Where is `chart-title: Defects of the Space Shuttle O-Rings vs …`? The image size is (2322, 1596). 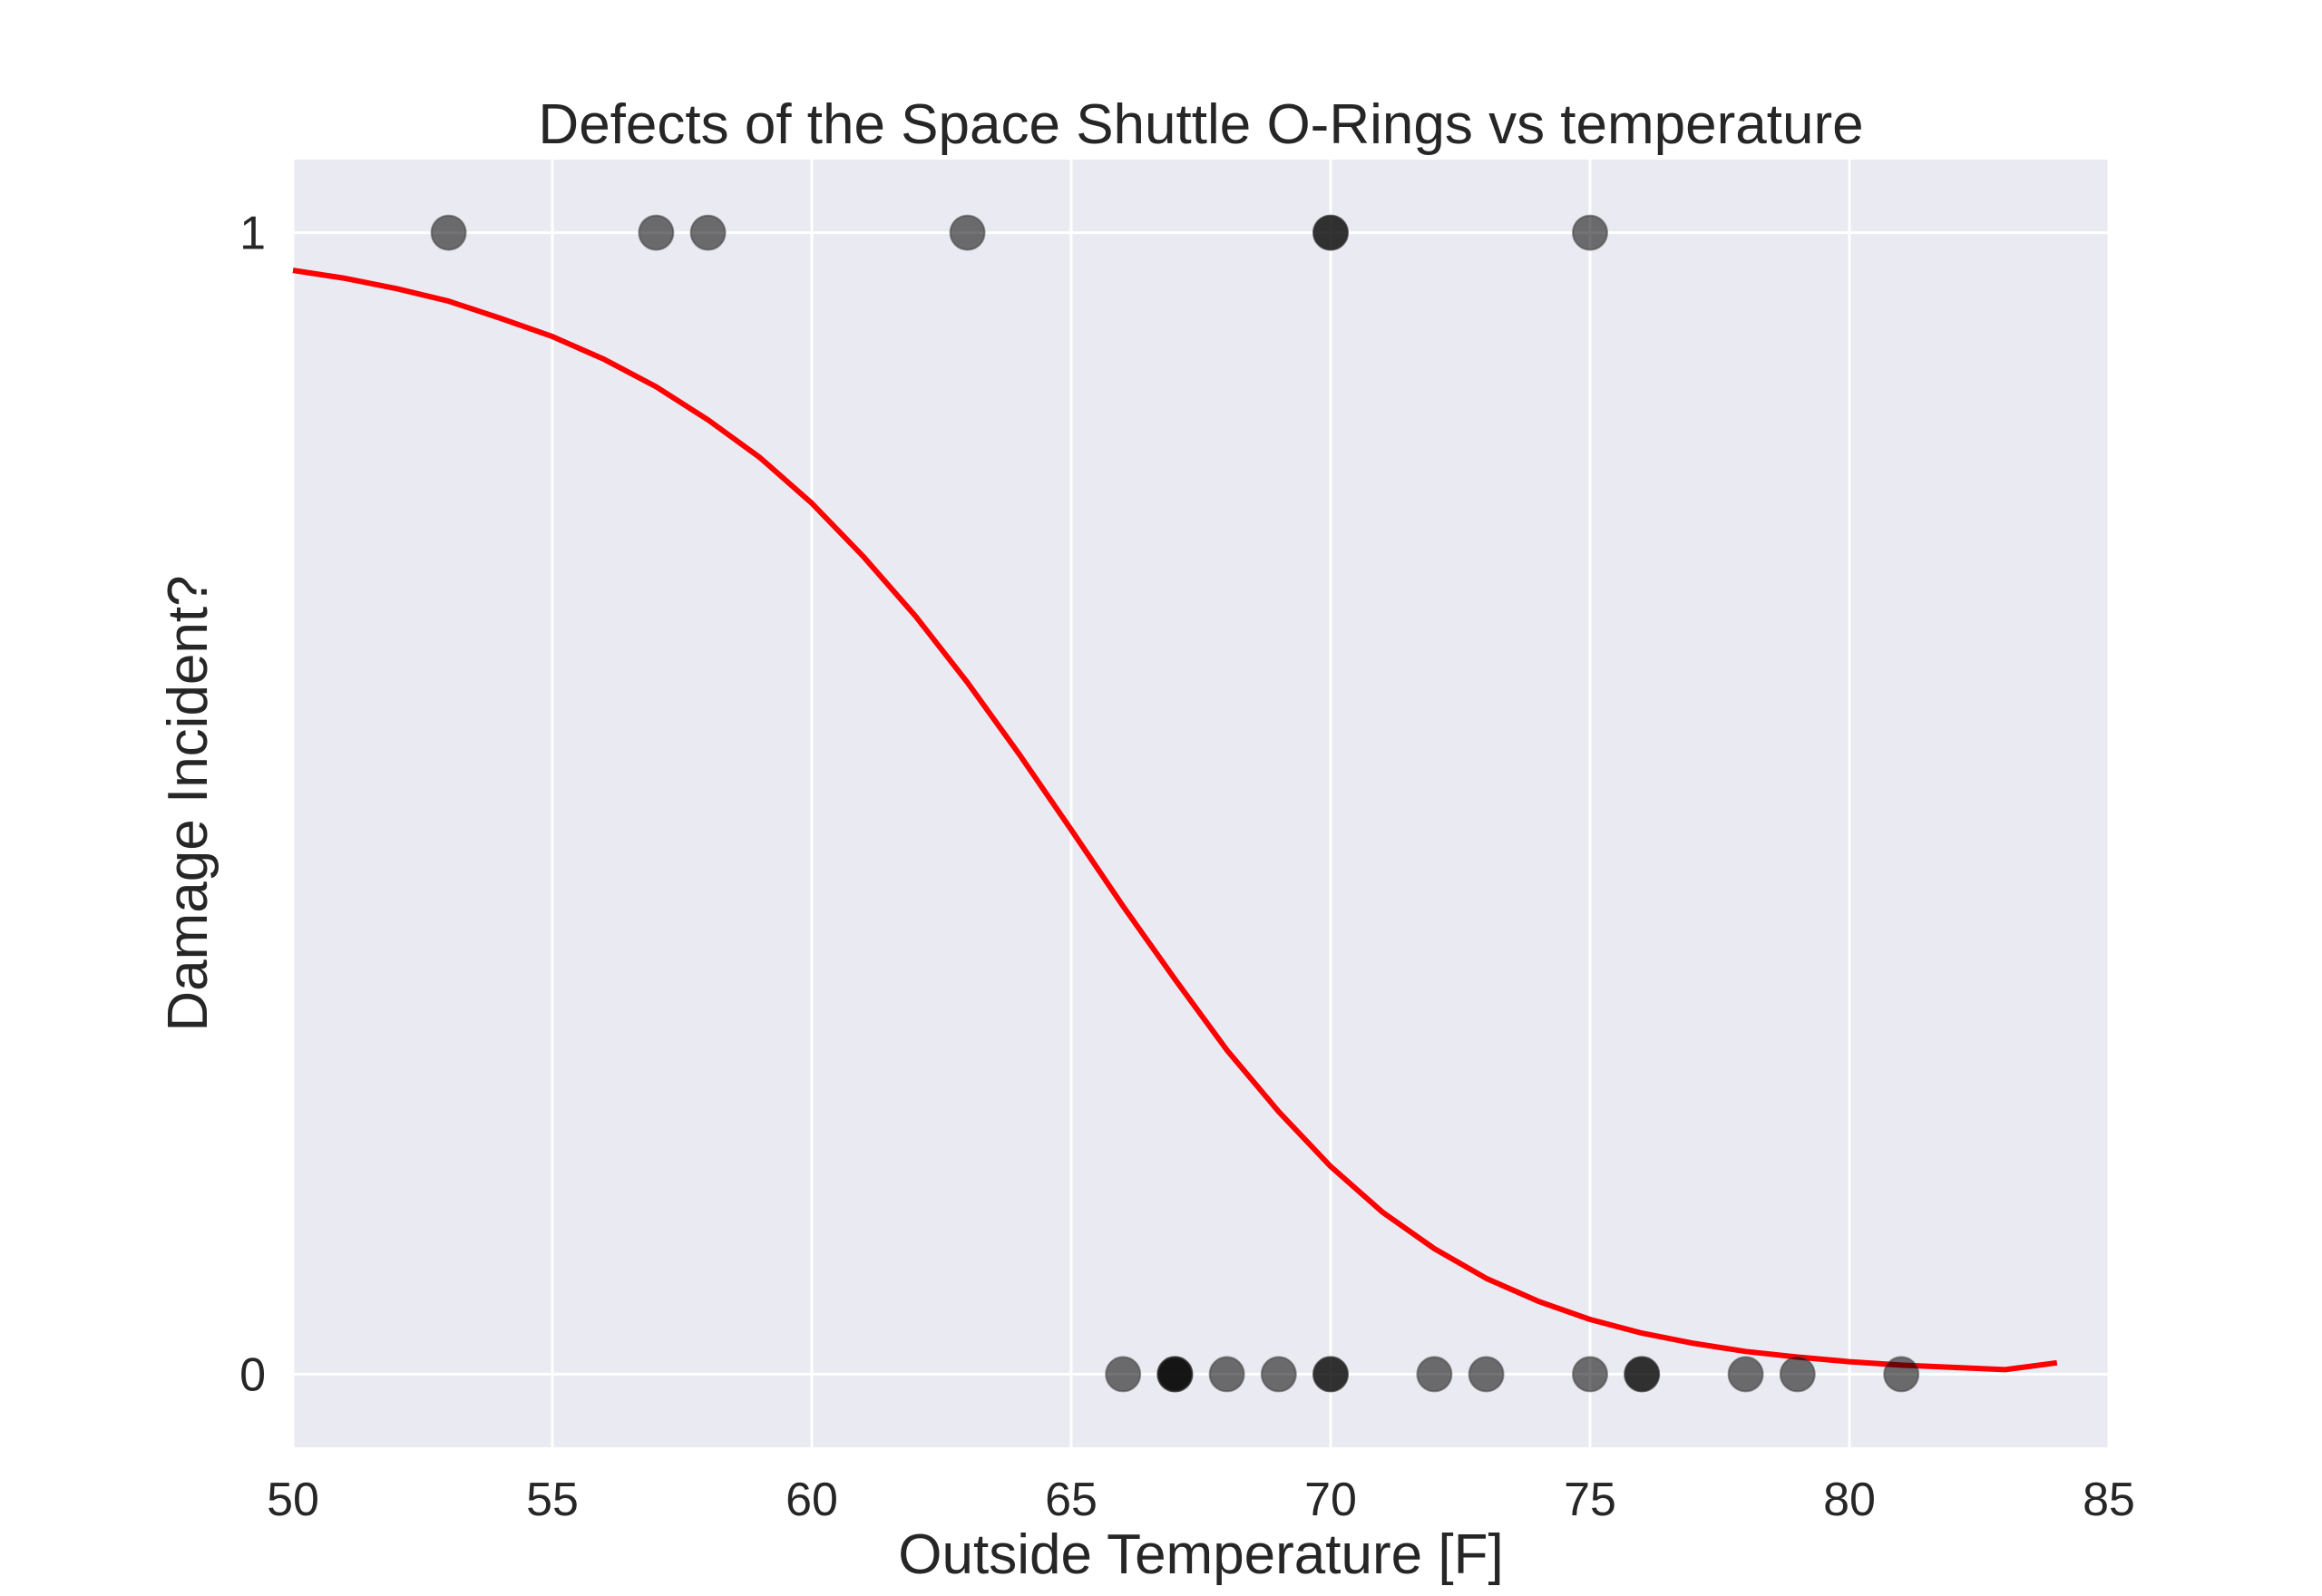
chart-title: Defects of the Space Shuttle O-Rings vs … is located at coordinates (1200, 124).